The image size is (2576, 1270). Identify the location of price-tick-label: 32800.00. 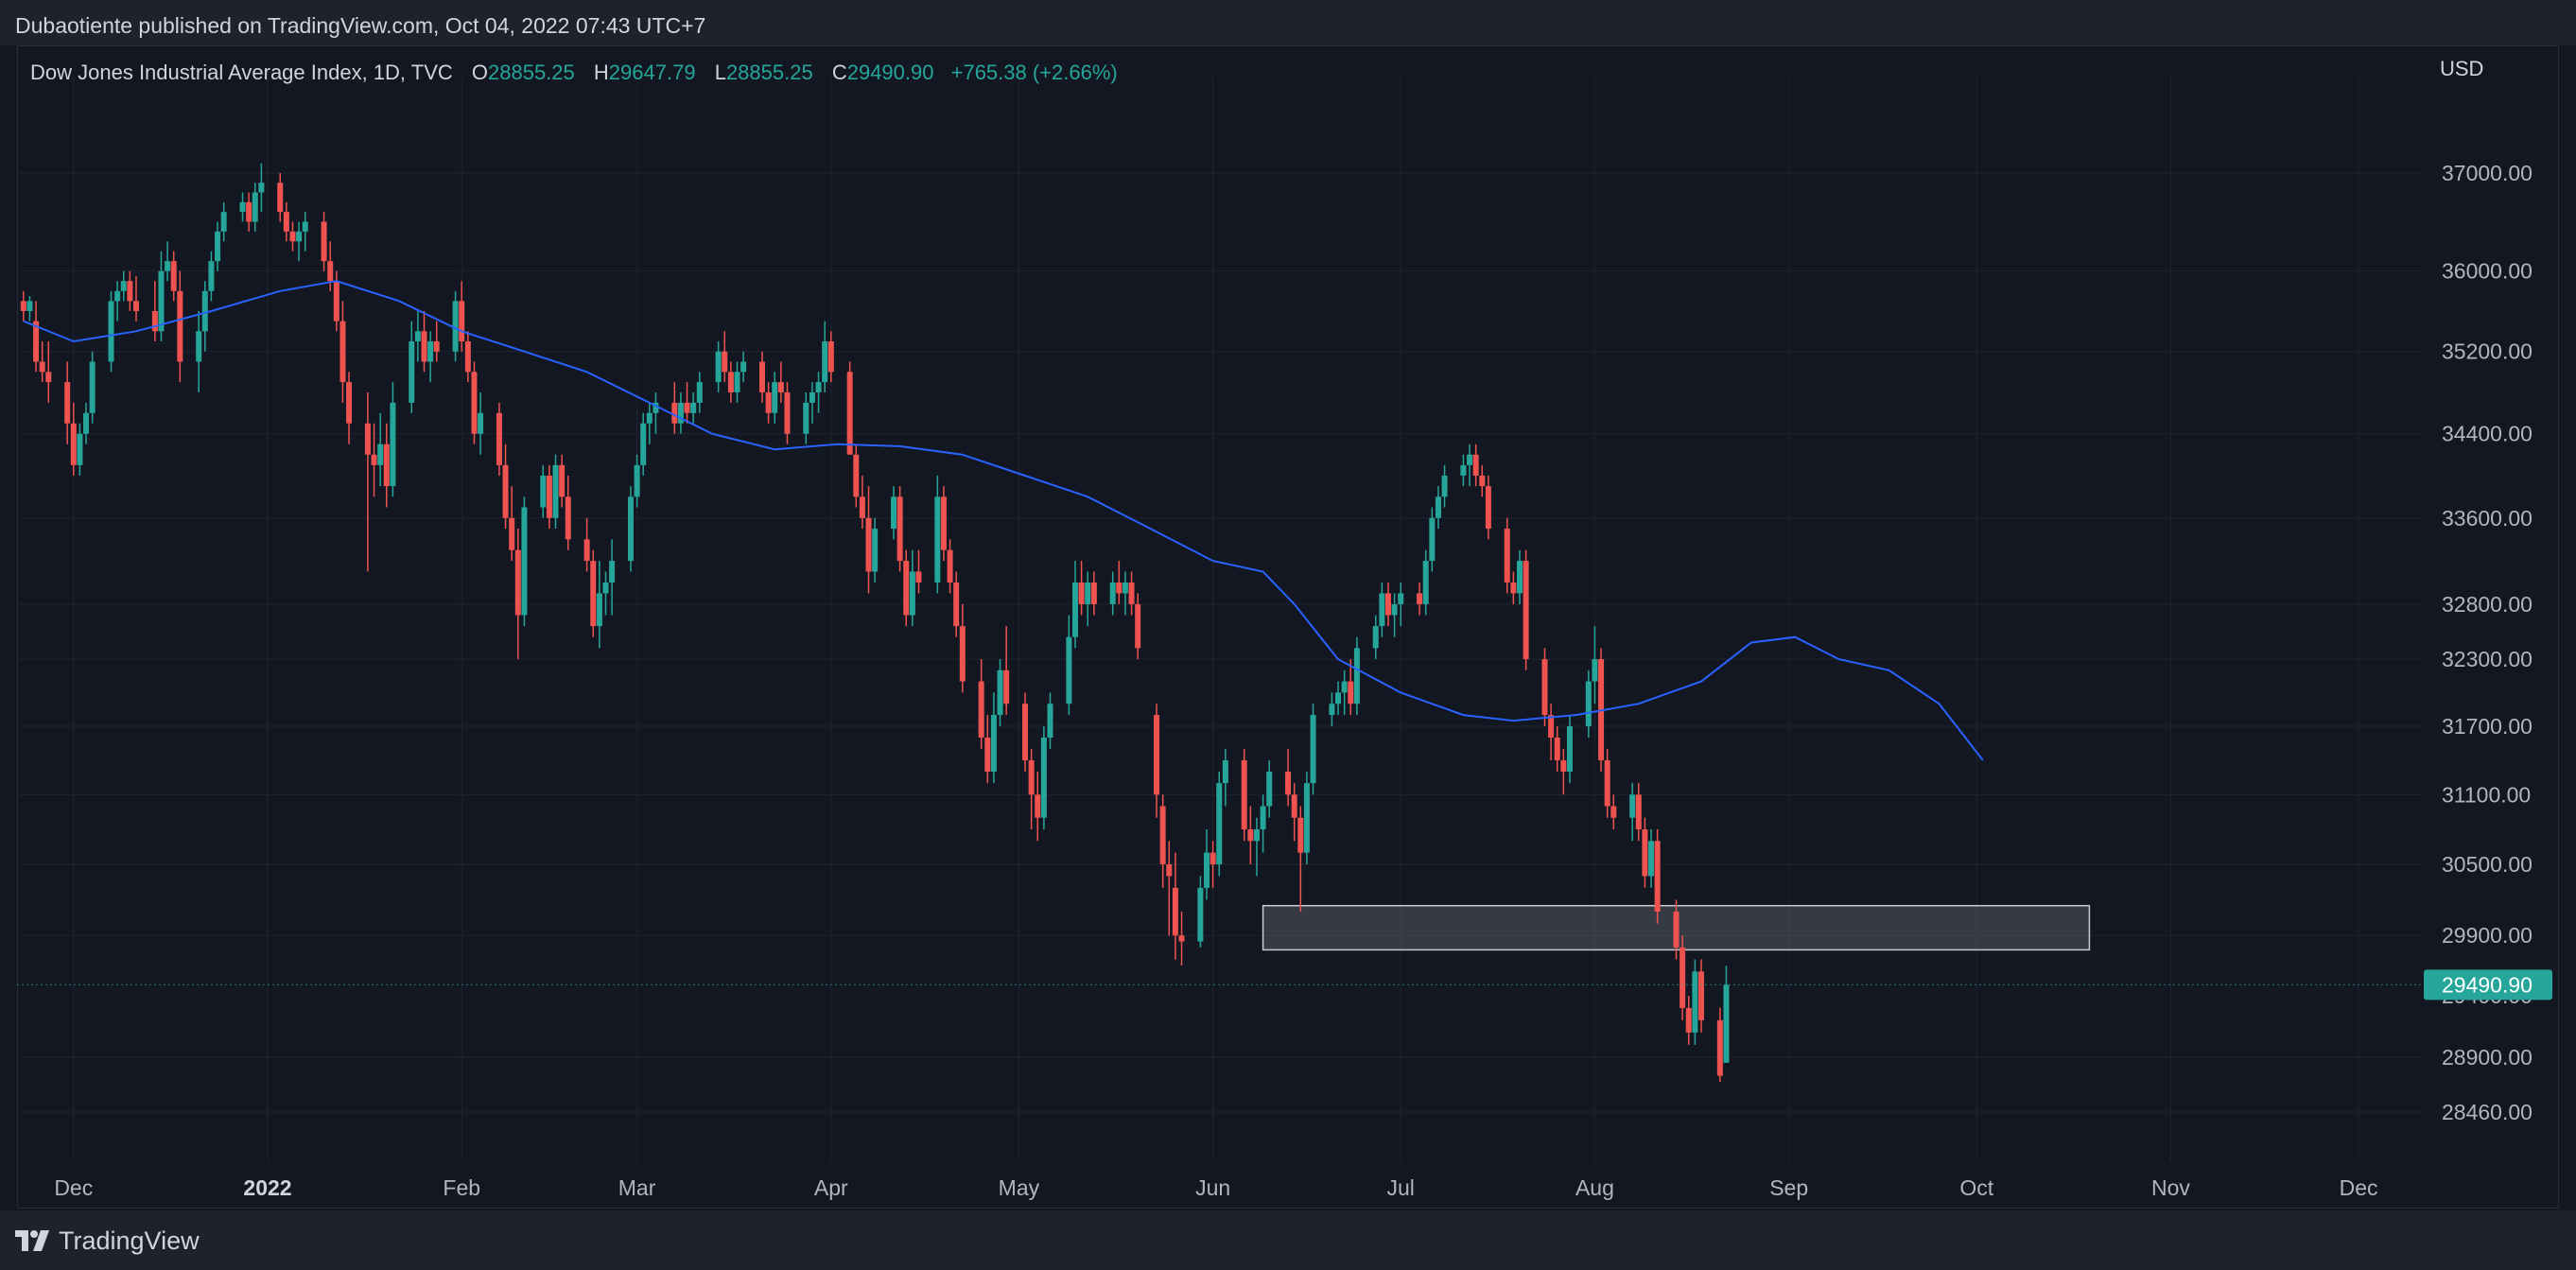
(2487, 604).